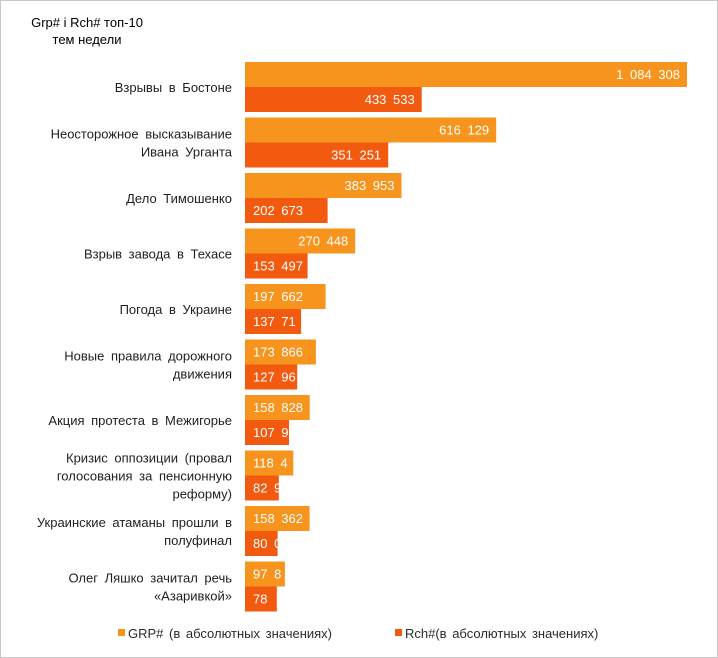  Describe the element at coordinates (202, 374) in the screenshot. I see `category-label: движения` at that location.